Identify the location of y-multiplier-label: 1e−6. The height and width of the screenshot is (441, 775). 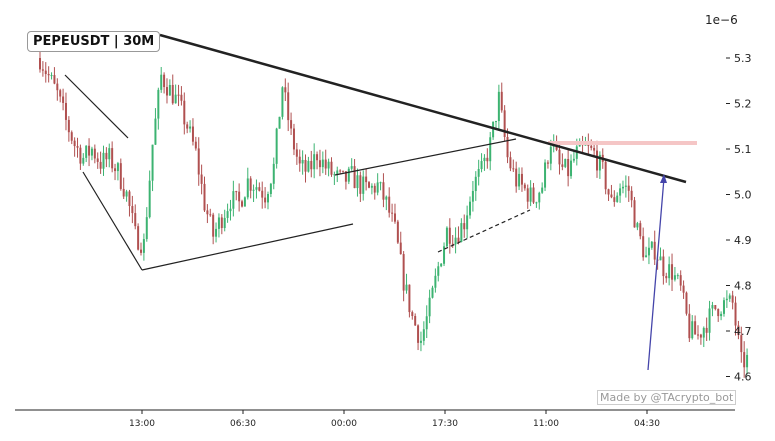
(721, 20).